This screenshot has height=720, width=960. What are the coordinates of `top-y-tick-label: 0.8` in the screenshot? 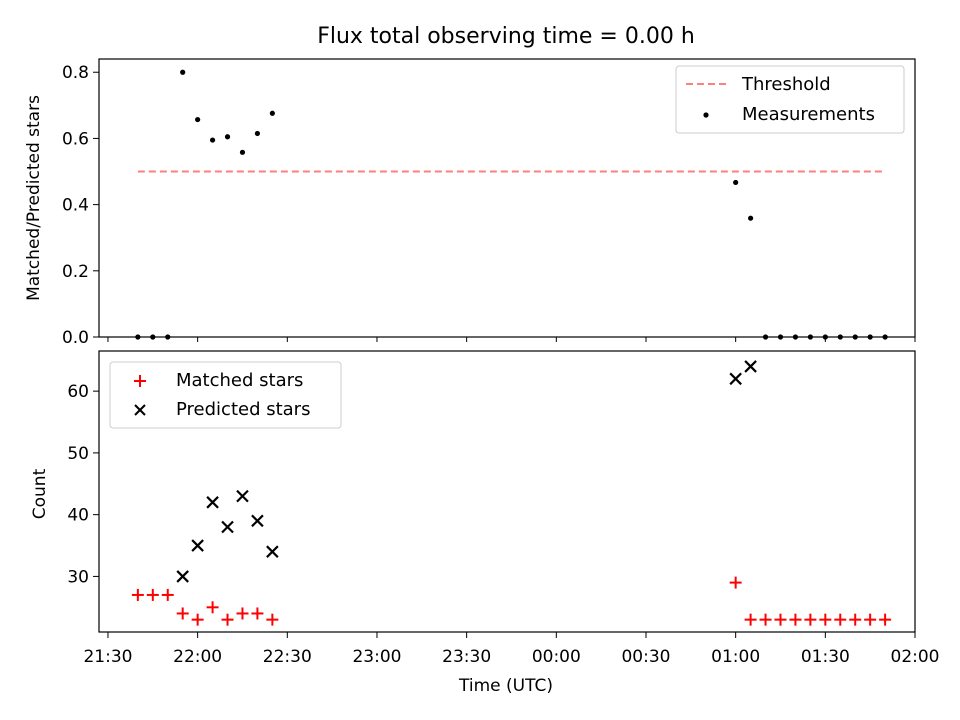 It's located at (75, 73).